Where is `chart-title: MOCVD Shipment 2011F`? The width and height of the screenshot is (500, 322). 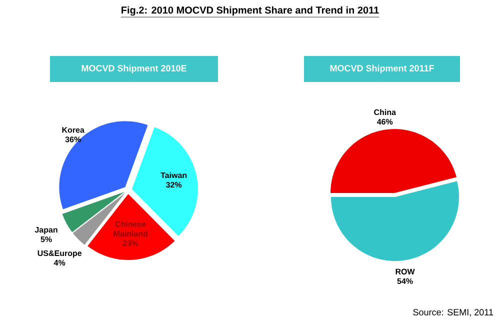 chart-title: MOCVD Shipment 2011F is located at coordinates (382, 69).